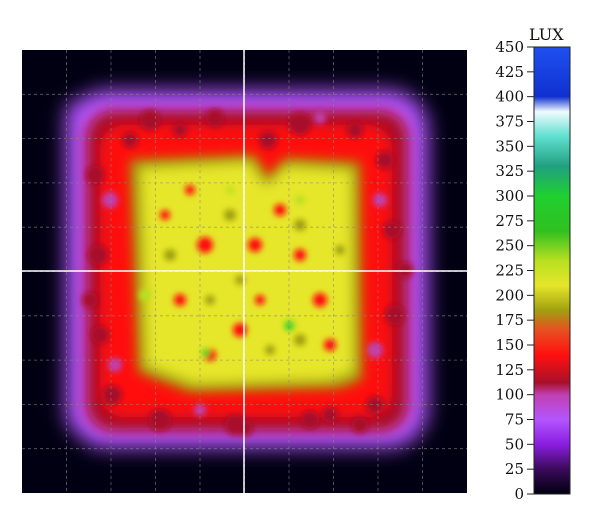  I want to click on colorbar-tick-label: 175, so click(509, 320).